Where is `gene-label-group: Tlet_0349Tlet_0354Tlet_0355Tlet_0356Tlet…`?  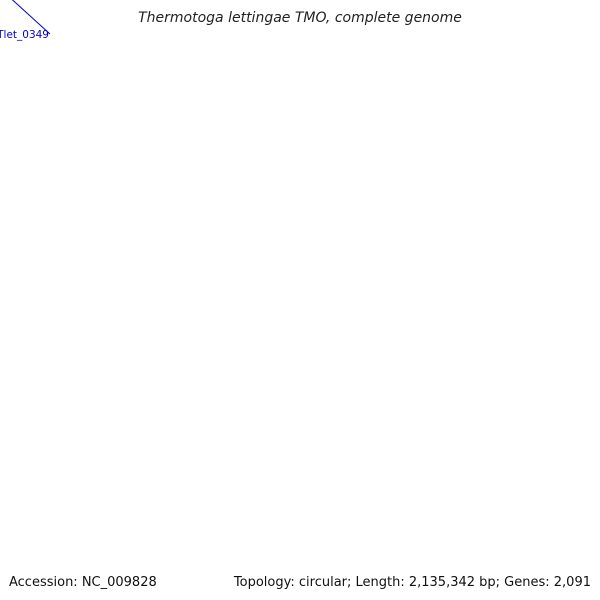
gene-label-group: Tlet_0349Tlet_0354Tlet_0355Tlet_0356Tlet… is located at coordinates (25, 20).